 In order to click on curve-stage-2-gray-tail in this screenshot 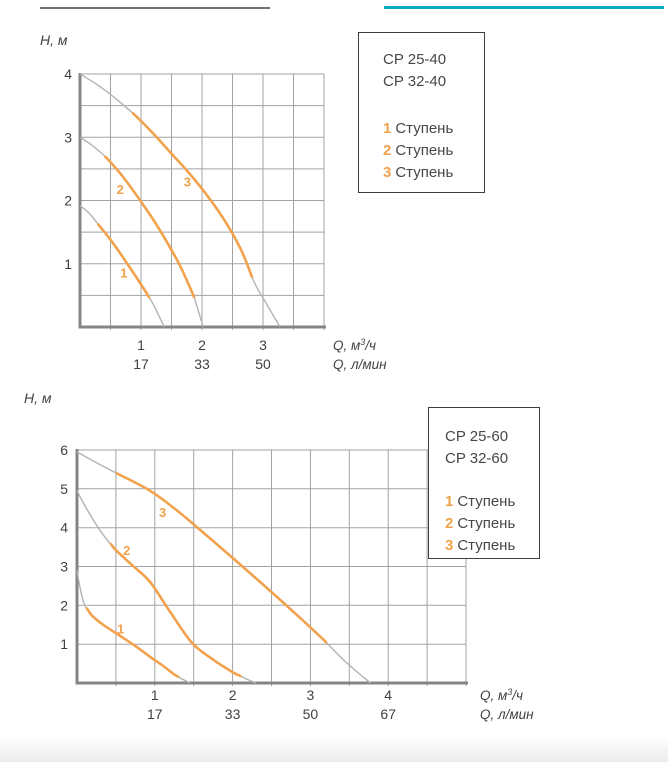, I will do `click(166, 587)`.